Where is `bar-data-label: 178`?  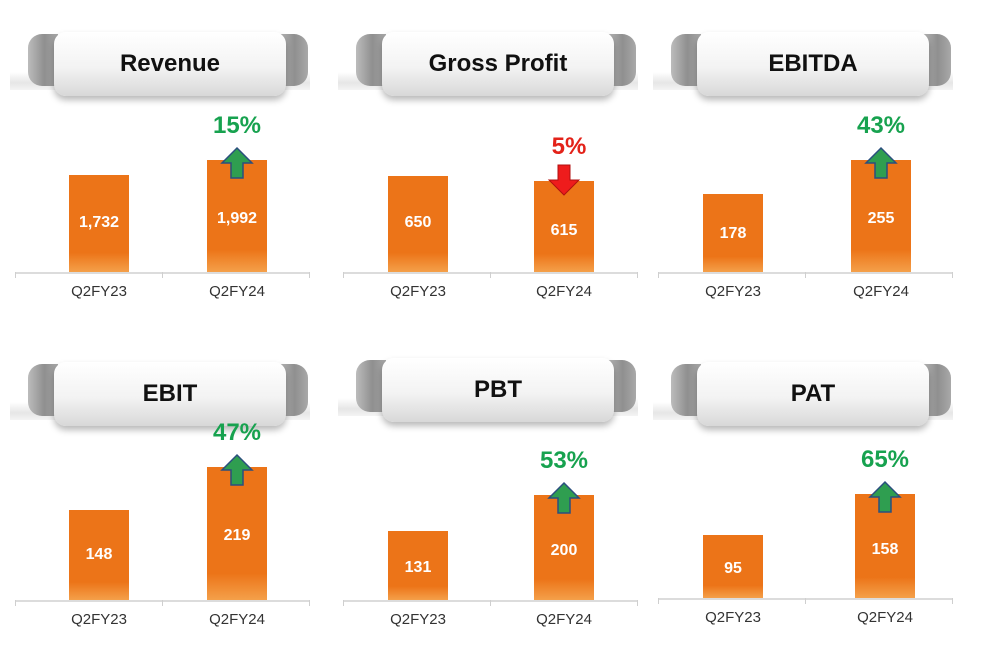
bar-data-label: 178 is located at coordinates (733, 233).